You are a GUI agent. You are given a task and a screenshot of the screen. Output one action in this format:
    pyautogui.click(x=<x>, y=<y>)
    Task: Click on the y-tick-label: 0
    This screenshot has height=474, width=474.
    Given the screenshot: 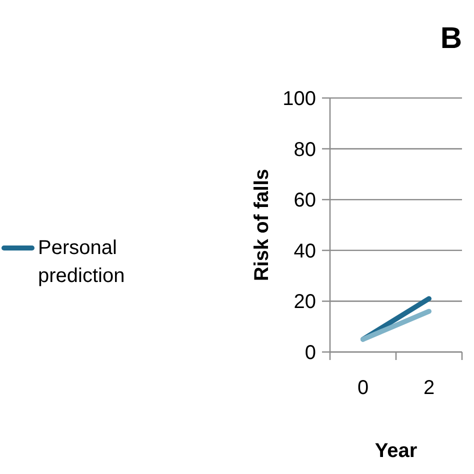 What is the action you would take?
    pyautogui.click(x=310, y=353)
    